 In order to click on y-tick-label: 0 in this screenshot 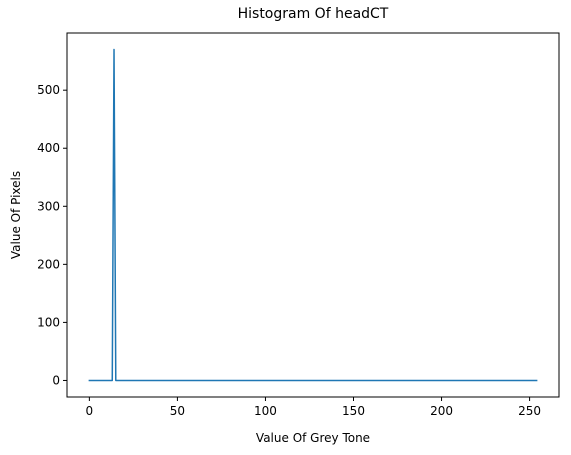, I will do `click(56, 380)`.